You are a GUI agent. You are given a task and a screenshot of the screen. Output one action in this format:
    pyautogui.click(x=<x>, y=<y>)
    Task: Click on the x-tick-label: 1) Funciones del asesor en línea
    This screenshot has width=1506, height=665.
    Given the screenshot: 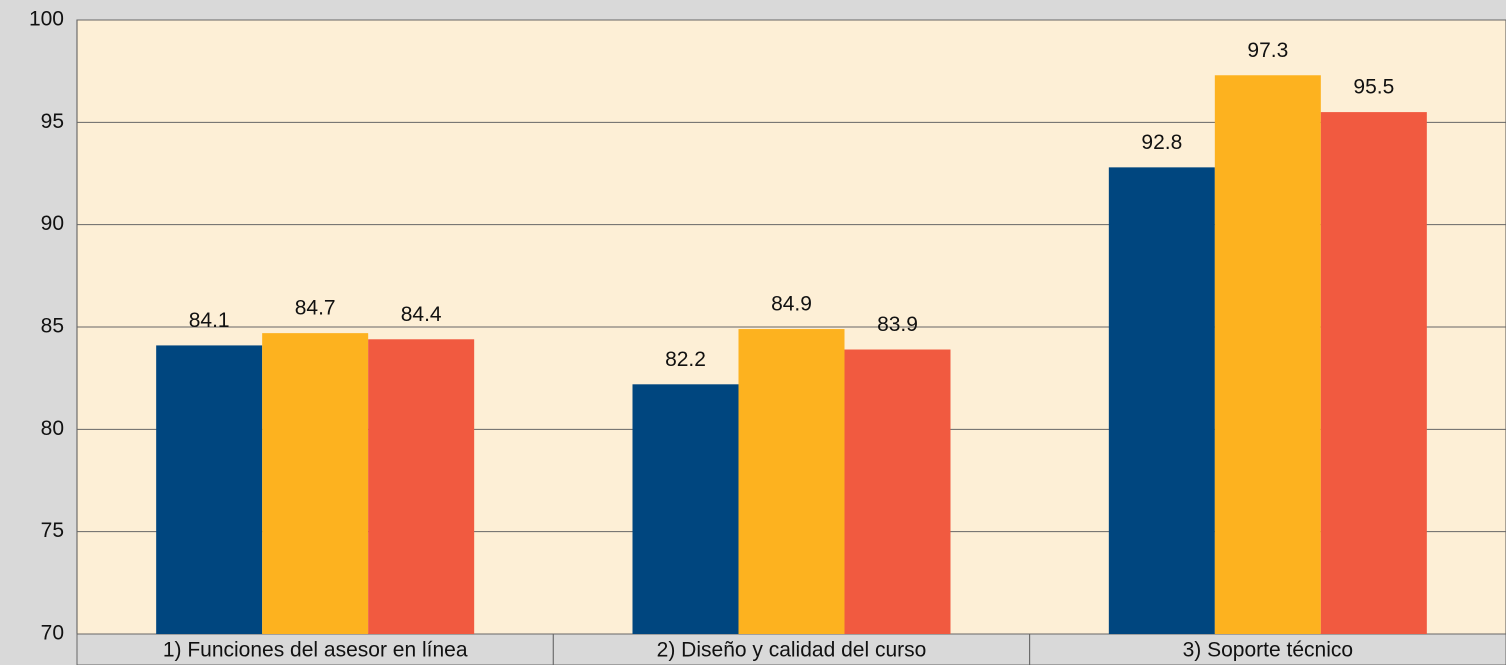 What is the action you would take?
    pyautogui.click(x=315, y=650)
    